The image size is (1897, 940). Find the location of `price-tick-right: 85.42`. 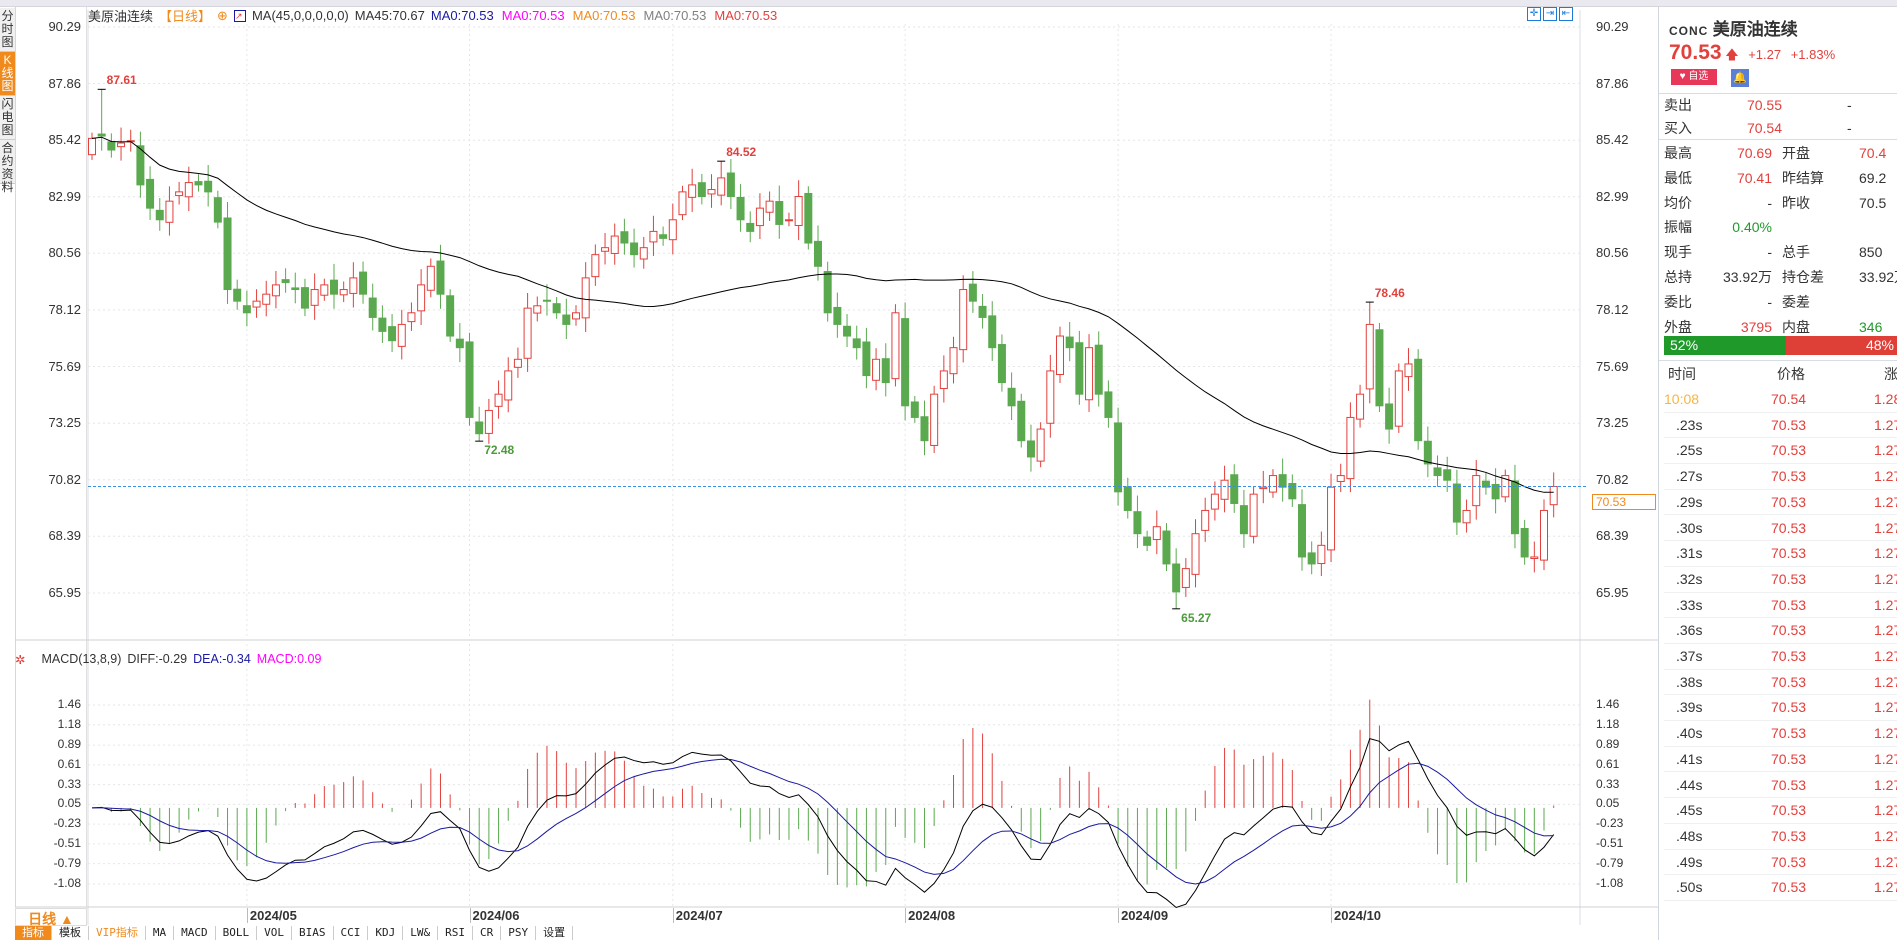

price-tick-right: 85.42 is located at coordinates (1612, 140).